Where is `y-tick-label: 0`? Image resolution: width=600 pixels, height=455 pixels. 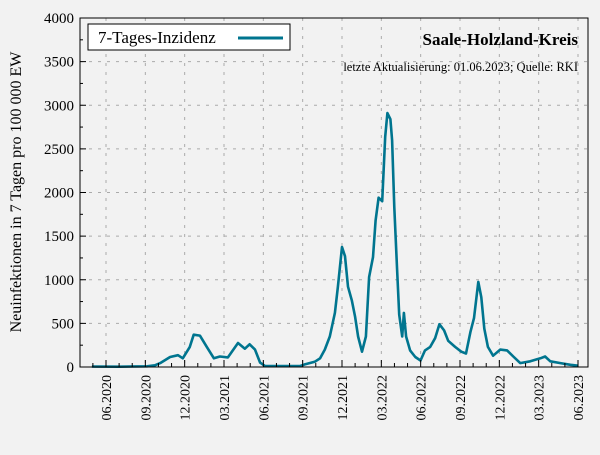
y-tick-label: 0 is located at coordinates (71, 368).